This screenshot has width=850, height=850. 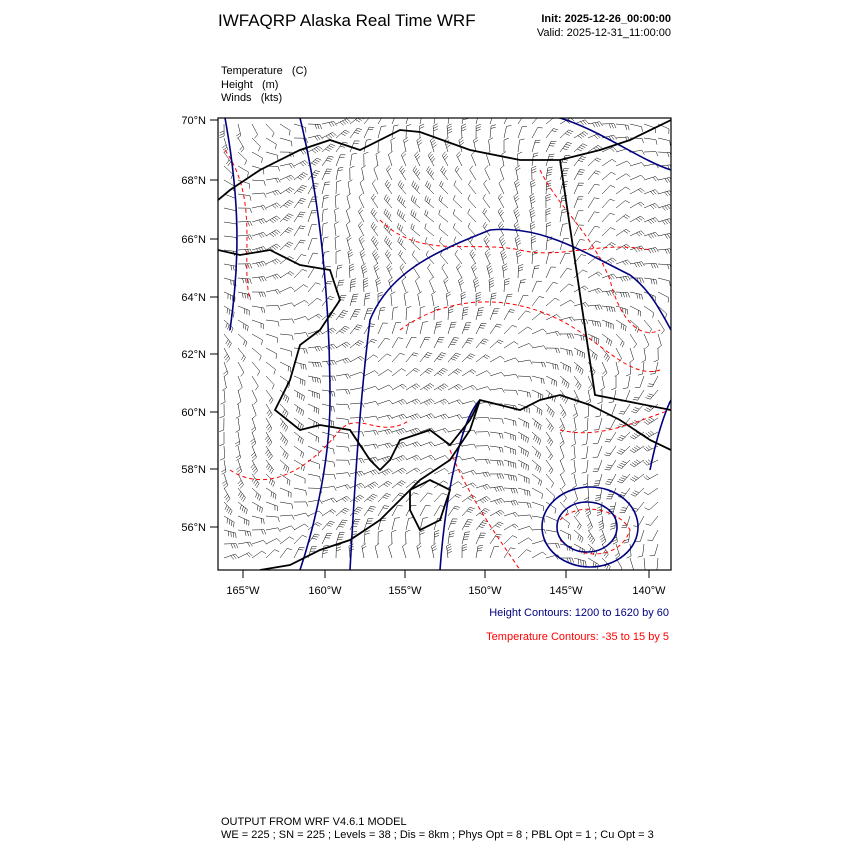 I want to click on field-label: Winds (kts), so click(x=251, y=98).